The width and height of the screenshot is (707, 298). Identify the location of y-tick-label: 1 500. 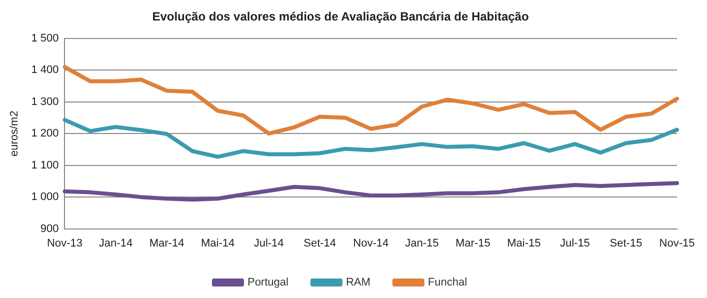
(45, 38).